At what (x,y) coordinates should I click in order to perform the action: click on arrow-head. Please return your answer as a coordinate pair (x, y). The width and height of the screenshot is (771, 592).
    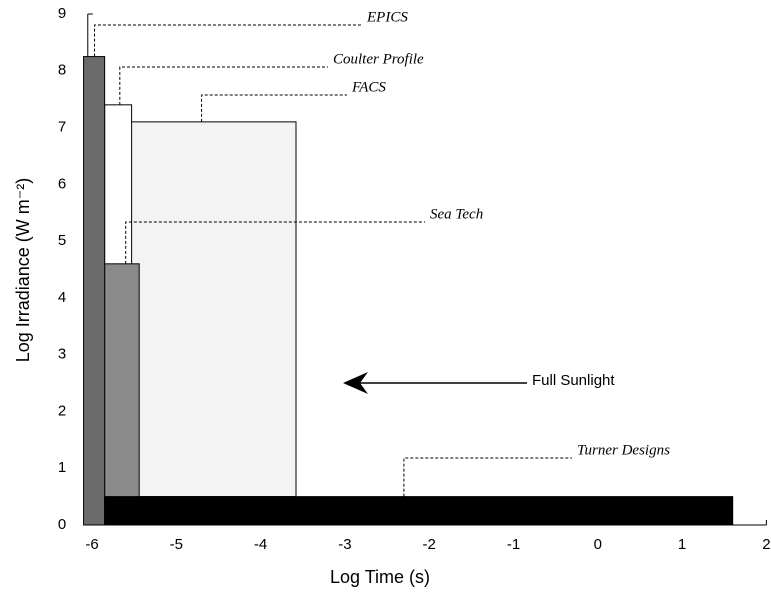
    Looking at the image, I should click on (355, 383).